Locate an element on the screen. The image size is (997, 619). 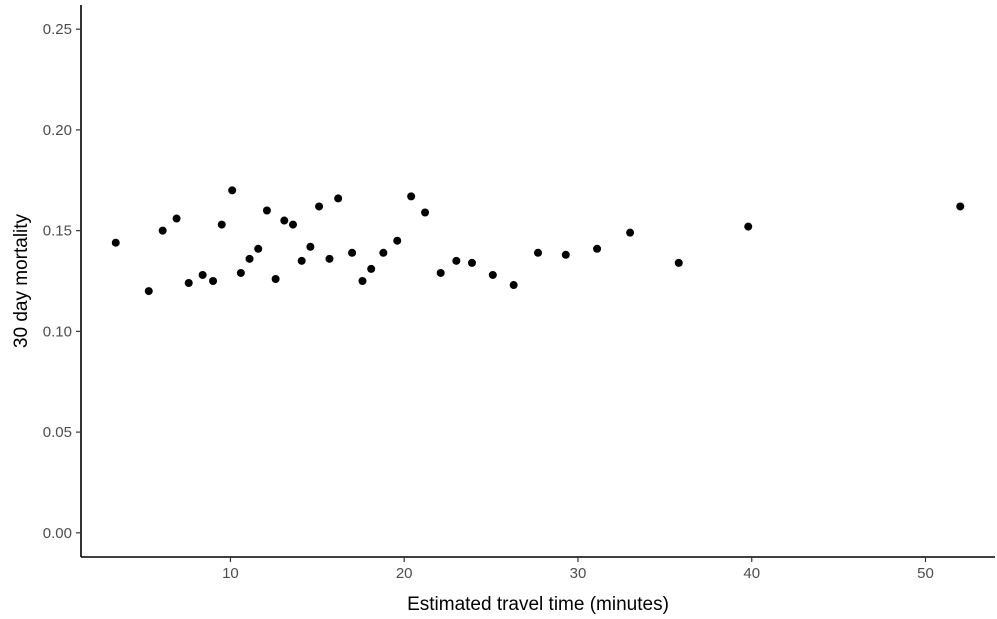
y-tick-label: 0.15 is located at coordinates (57, 231).